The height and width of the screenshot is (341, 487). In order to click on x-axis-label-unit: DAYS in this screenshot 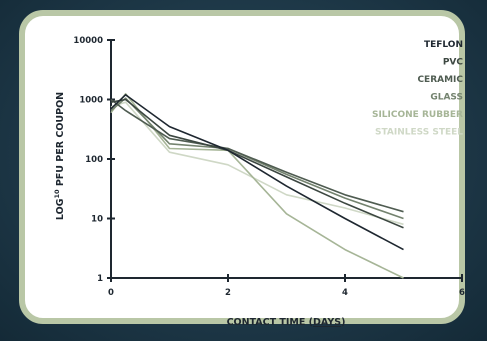, I will do `click(327, 322)`.